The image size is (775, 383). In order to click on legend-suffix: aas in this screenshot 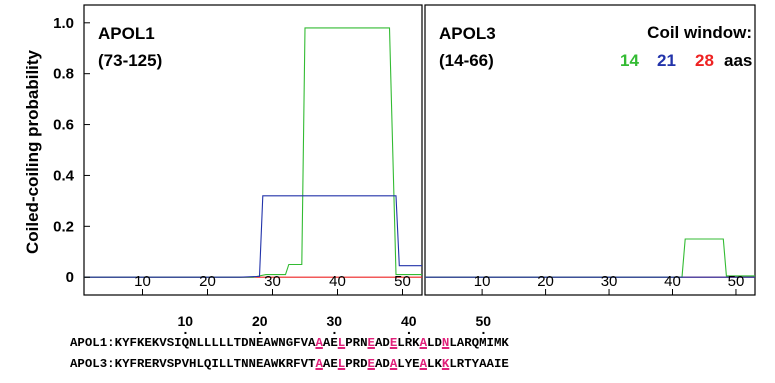, I will do `click(738, 60)`.